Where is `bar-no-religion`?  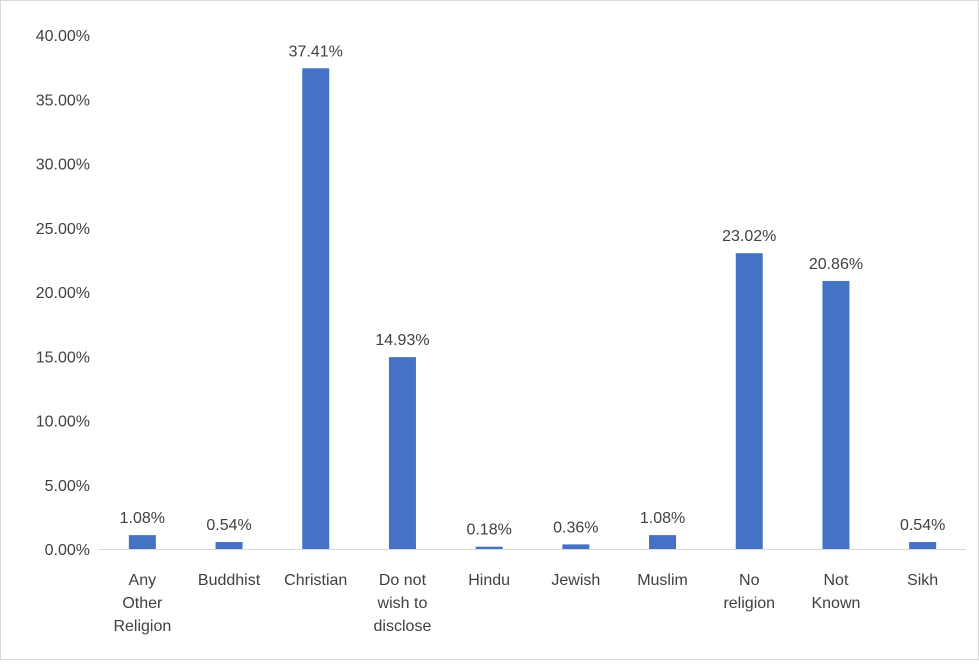 bar-no-religion is located at coordinates (749, 401).